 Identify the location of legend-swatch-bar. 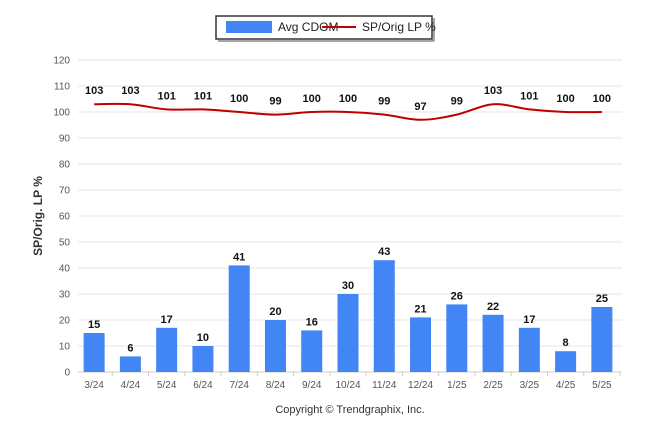
(249, 27).